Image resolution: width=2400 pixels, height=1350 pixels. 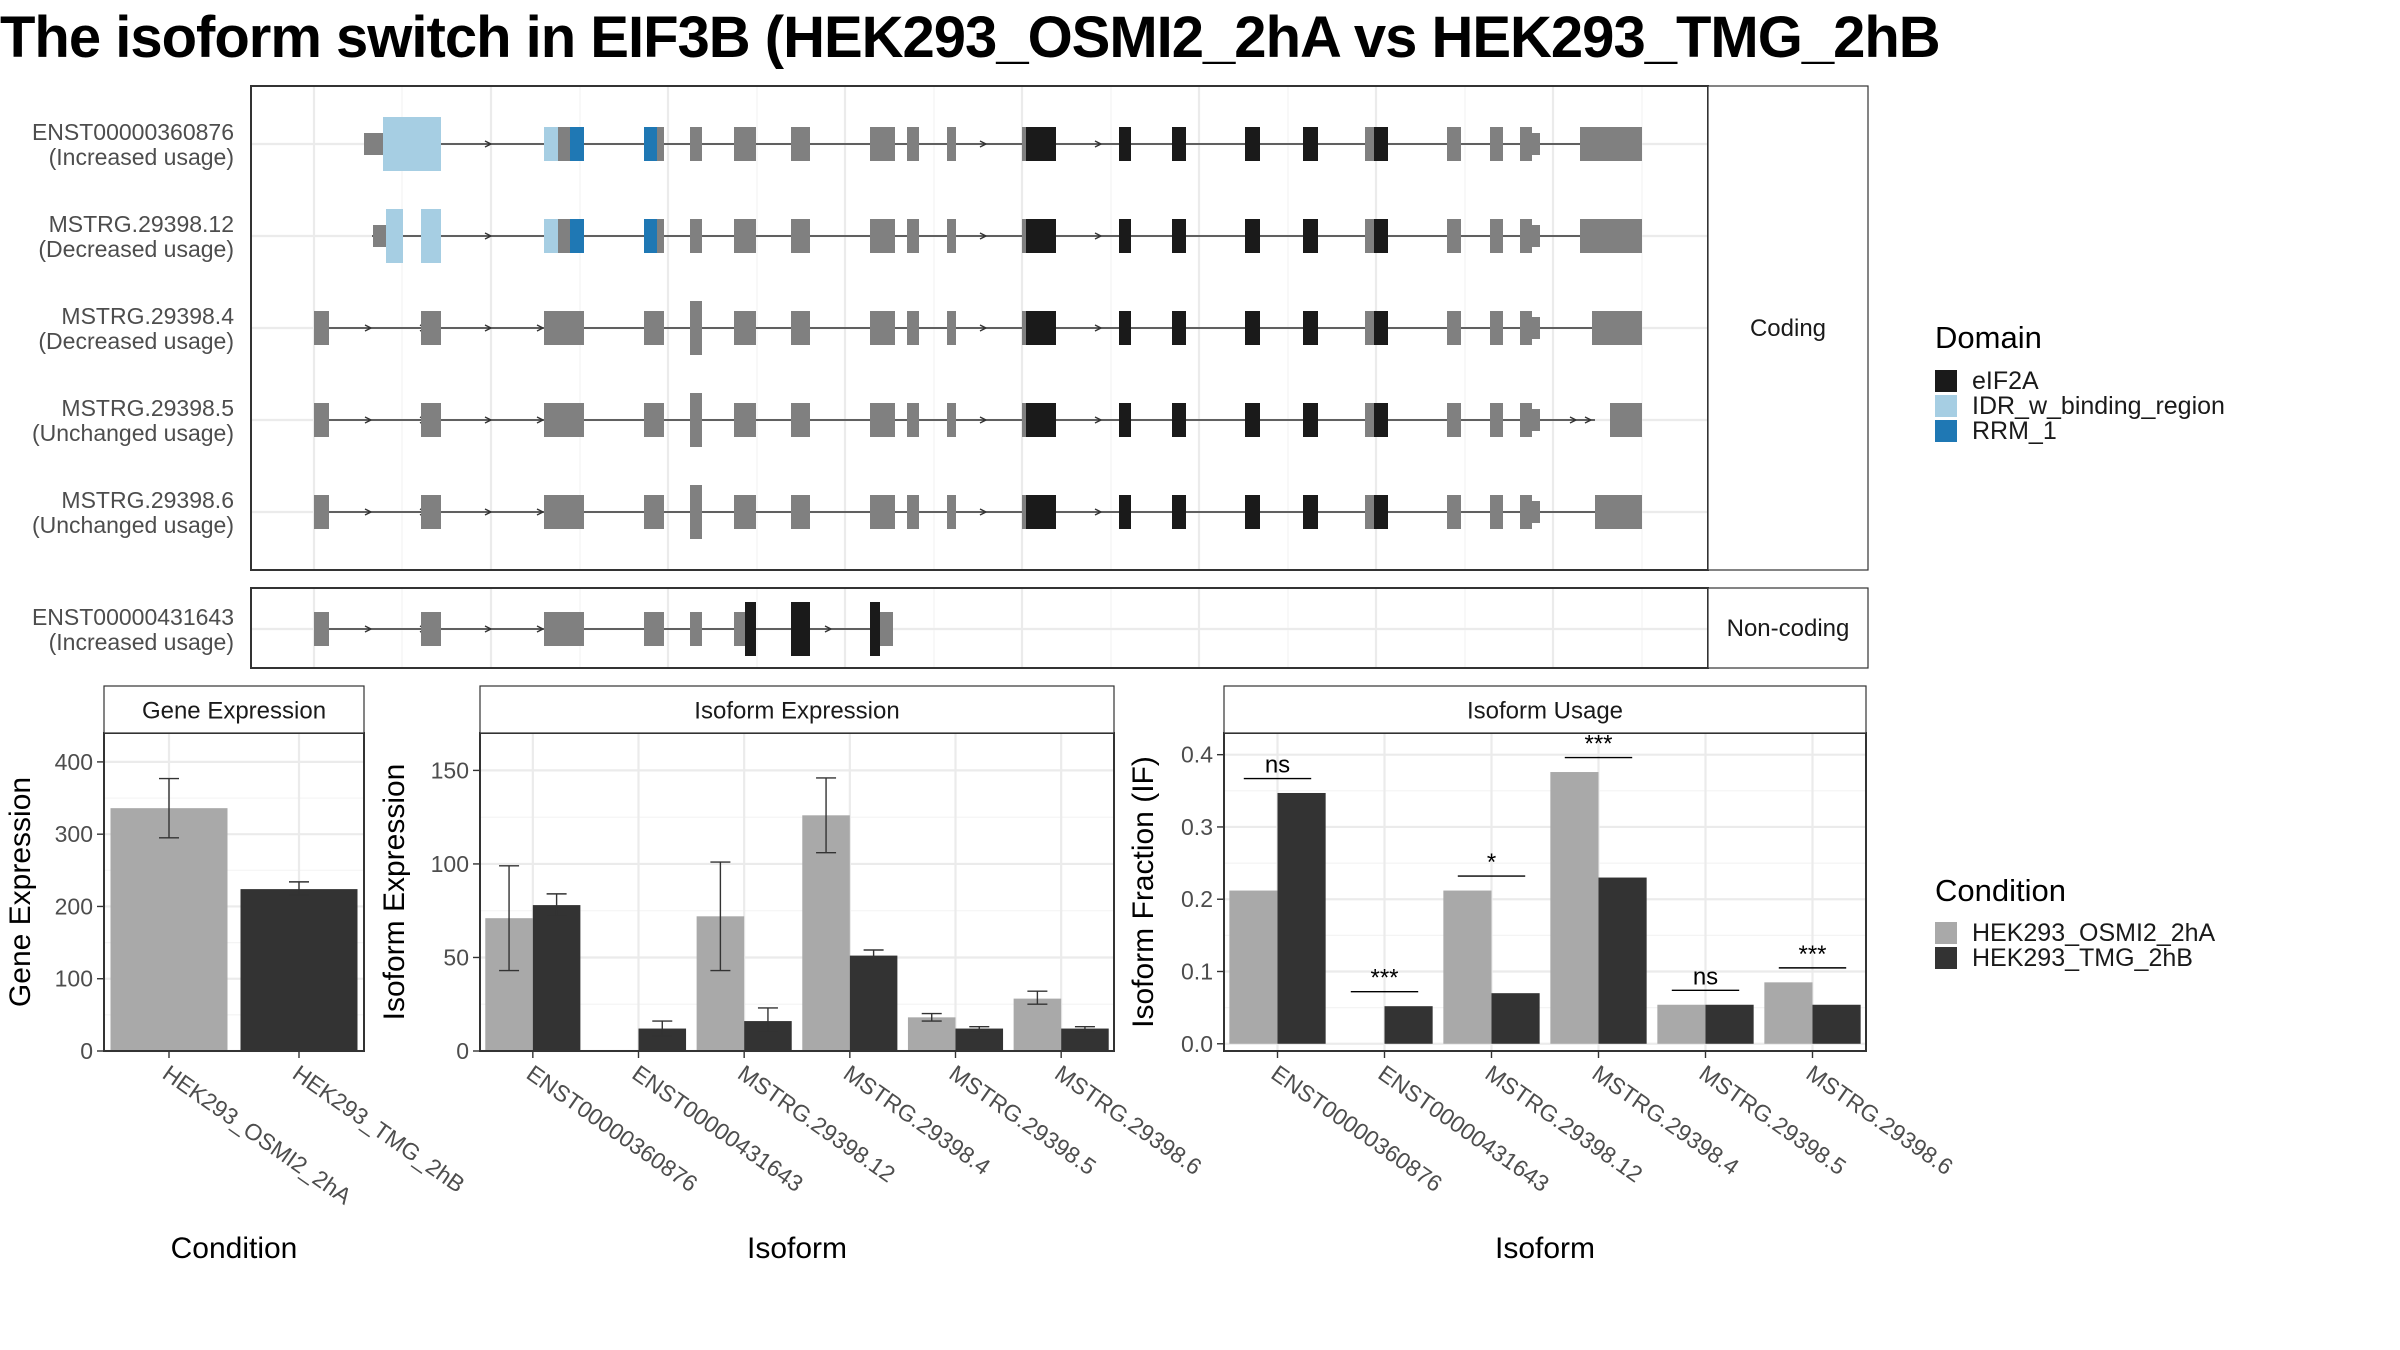 What do you see at coordinates (234, 1248) in the screenshot?
I see `x-axis-title: Condition` at bounding box center [234, 1248].